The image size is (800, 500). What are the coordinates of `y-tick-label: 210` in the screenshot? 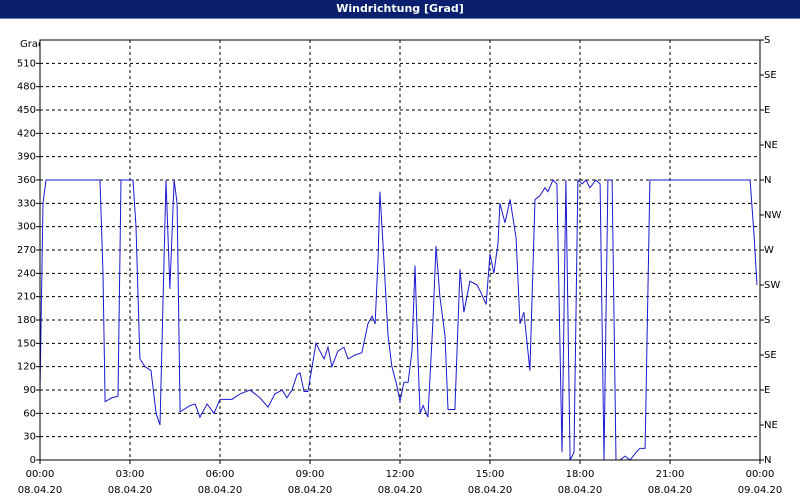 It's located at (26, 297).